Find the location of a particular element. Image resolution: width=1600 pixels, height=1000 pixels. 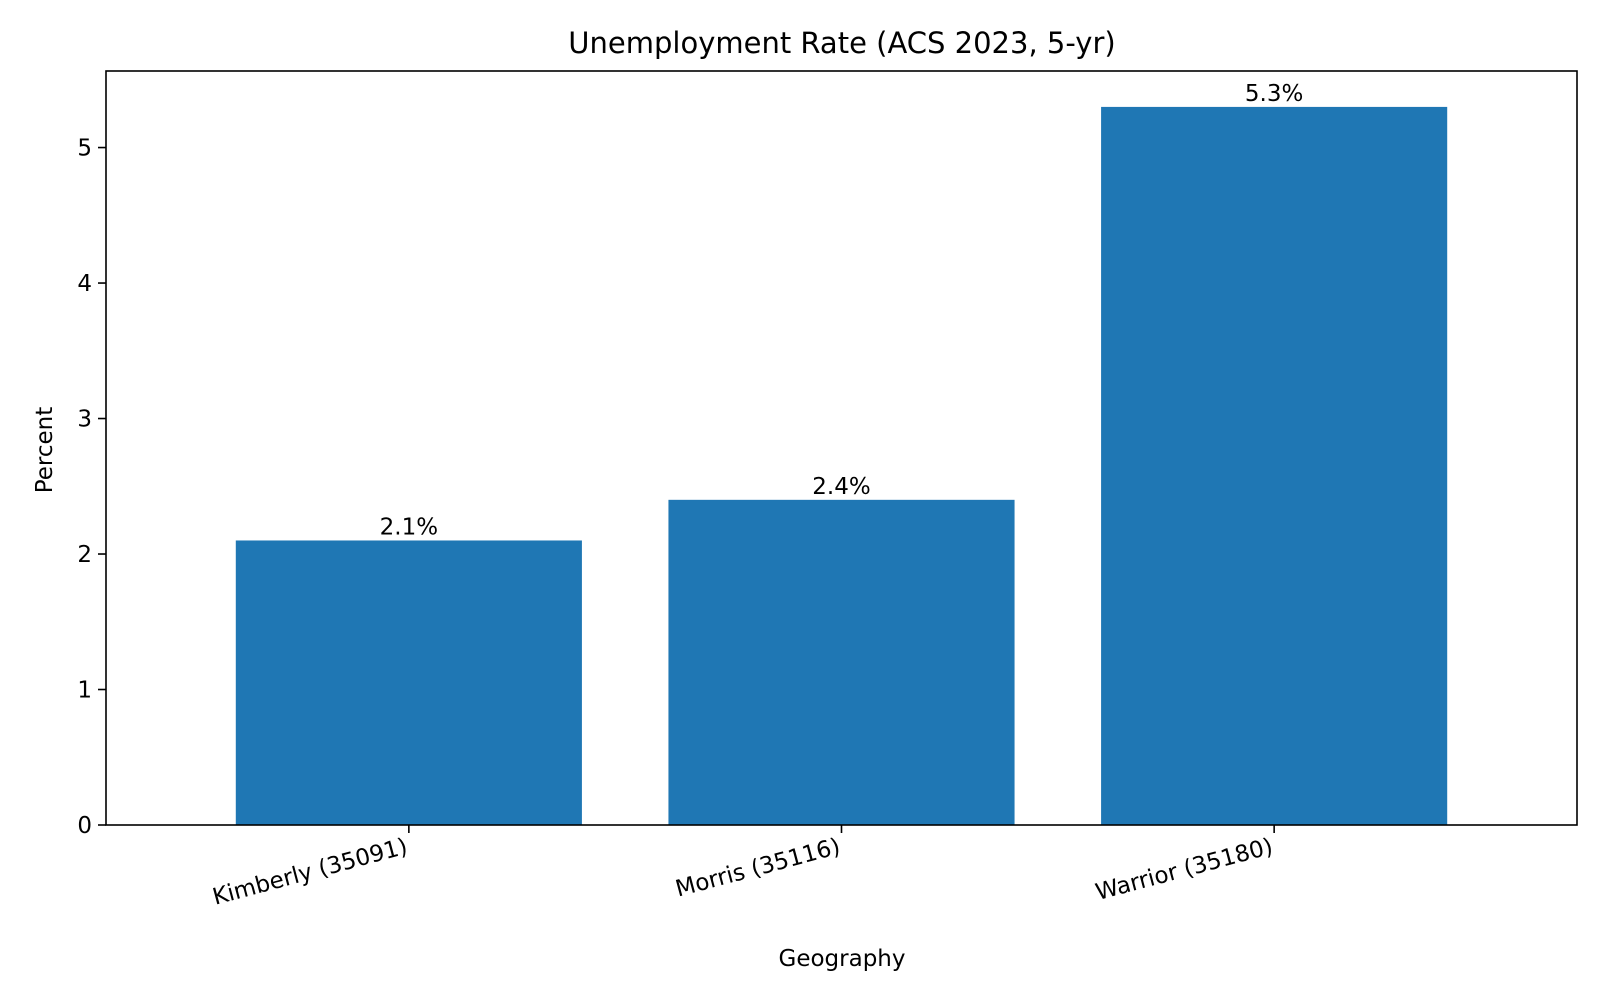

y-tick-label-2: 2 is located at coordinates (84, 555).